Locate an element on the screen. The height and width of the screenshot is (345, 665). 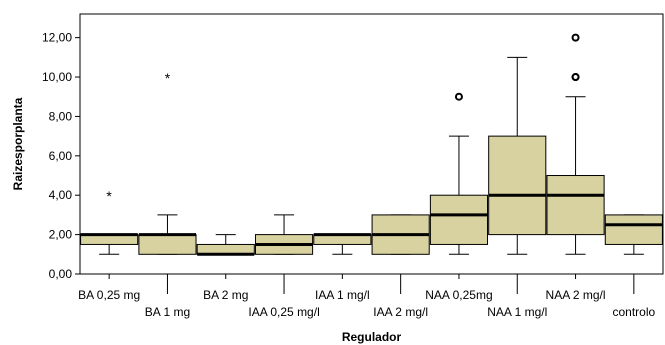
y-tick-label: 10,00 is located at coordinates (57, 77).